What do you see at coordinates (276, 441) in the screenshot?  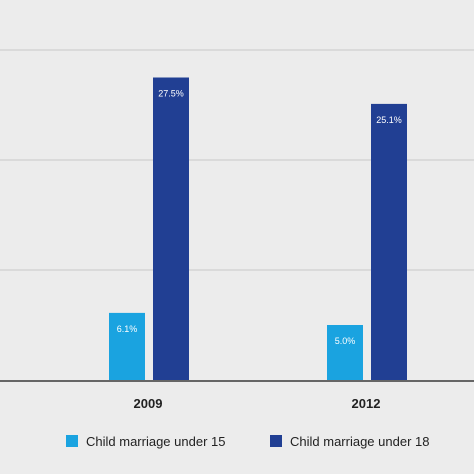 I see `legend-swatch-series1` at bounding box center [276, 441].